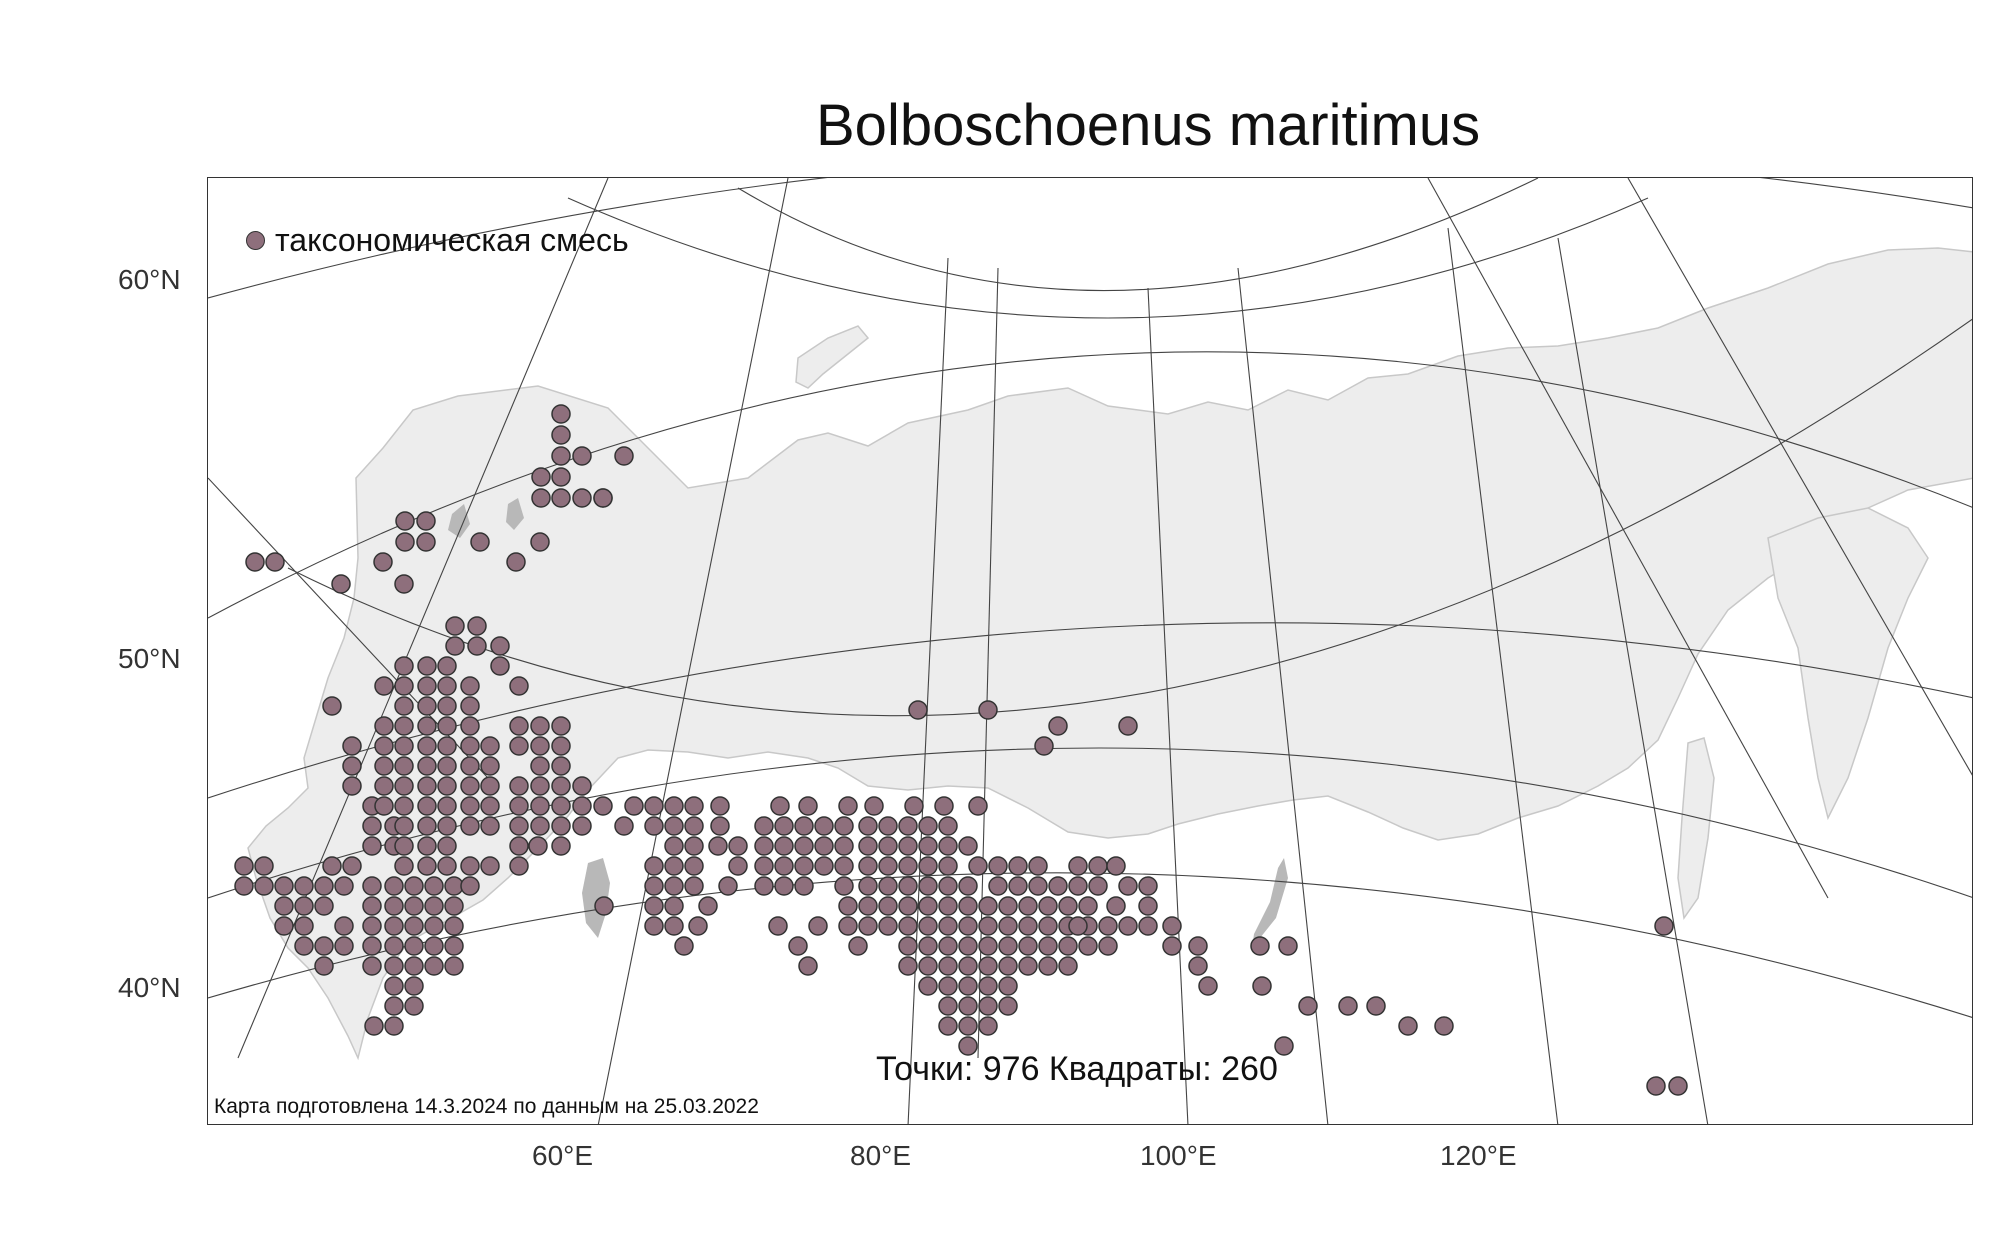 The height and width of the screenshot is (1253, 2000). I want to click on lat-label-60n: 60°N, so click(149, 279).